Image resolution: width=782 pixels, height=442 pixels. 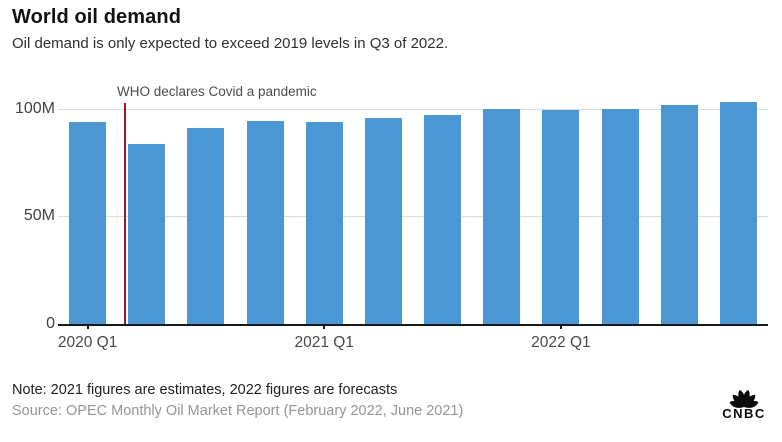 I want to click on bar-2022-q2, so click(x=620, y=216).